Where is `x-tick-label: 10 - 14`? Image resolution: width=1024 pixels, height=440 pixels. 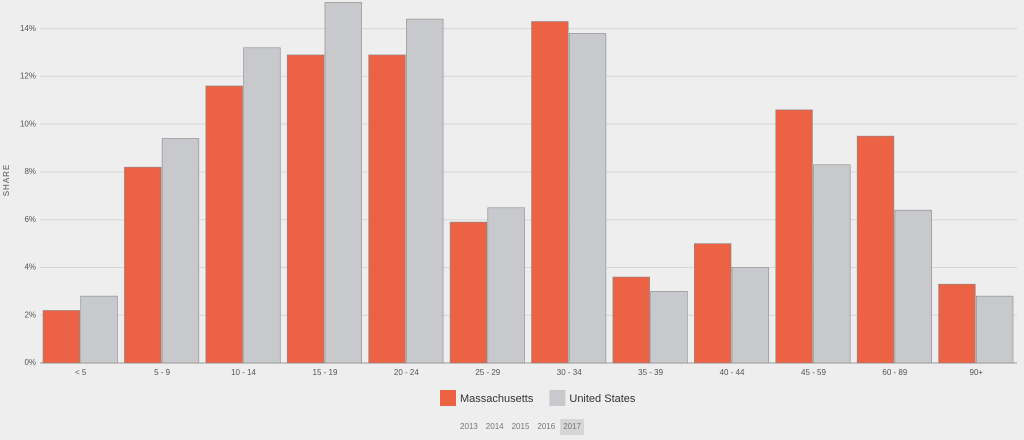 x-tick-label: 10 - 14 is located at coordinates (243, 372).